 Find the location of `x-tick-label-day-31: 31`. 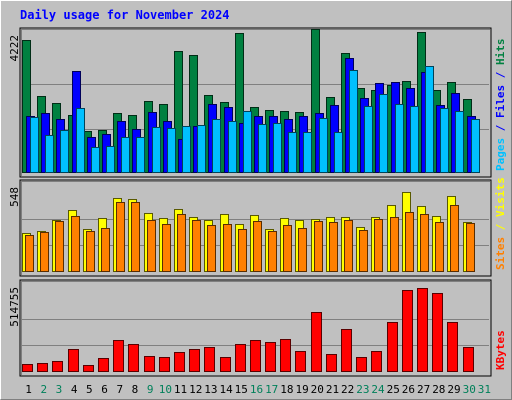

x-tick-label-day-31: 31 is located at coordinates (484, 389).